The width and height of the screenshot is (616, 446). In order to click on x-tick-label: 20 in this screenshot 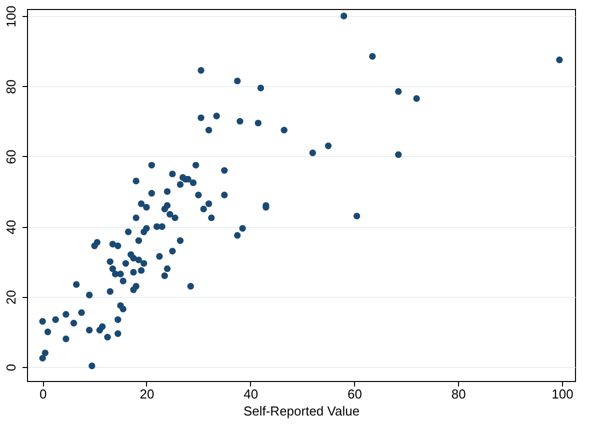, I will do `click(147, 394)`.